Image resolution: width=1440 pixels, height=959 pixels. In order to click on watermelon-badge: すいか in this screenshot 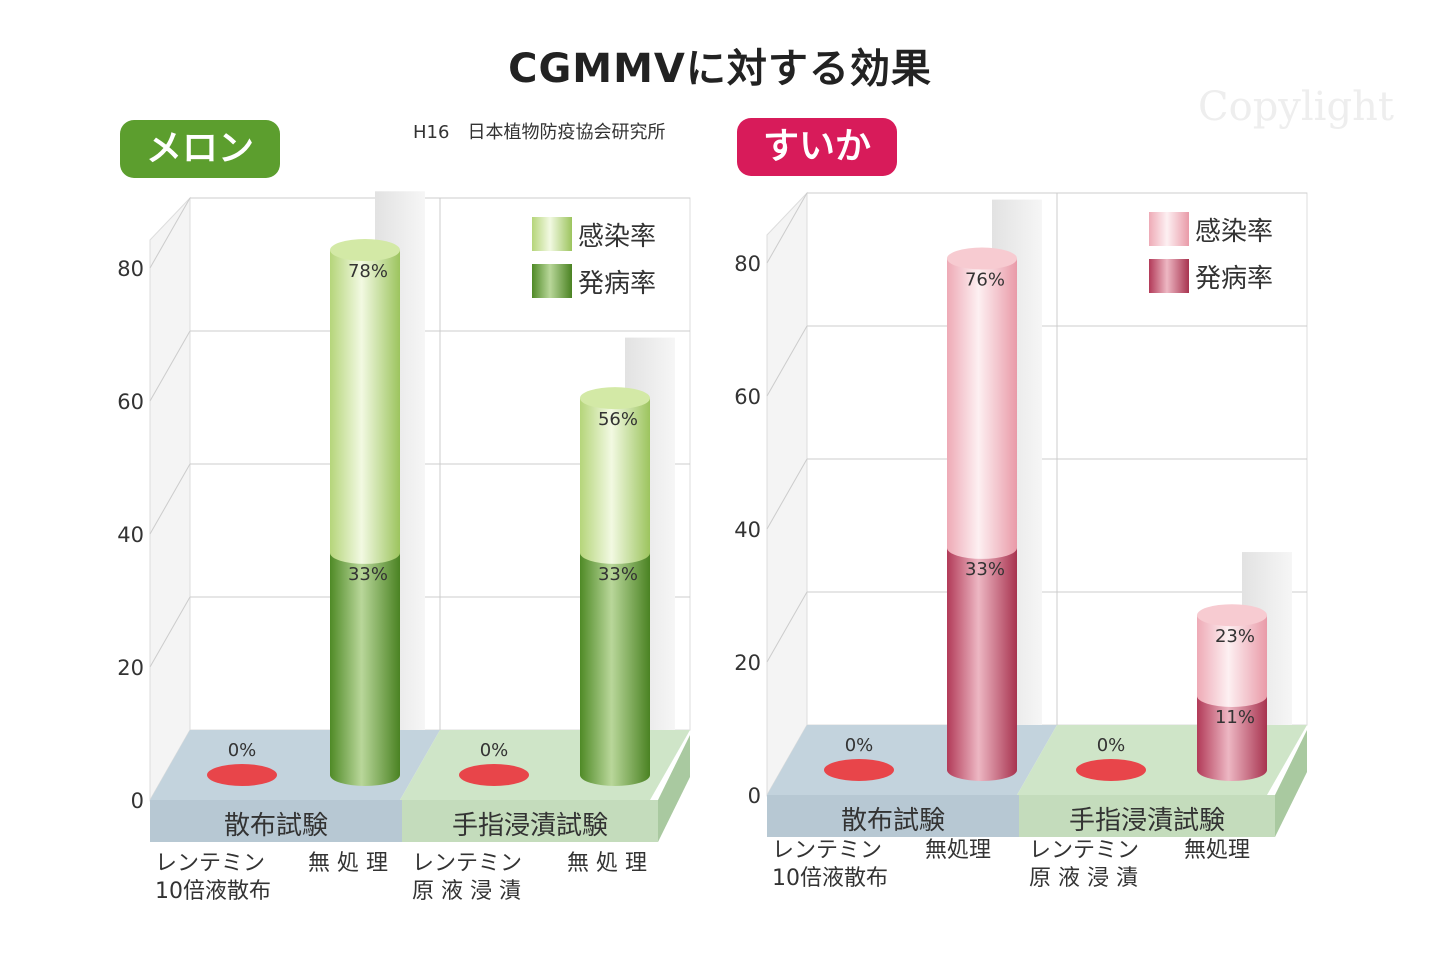, I will do `click(817, 147)`.